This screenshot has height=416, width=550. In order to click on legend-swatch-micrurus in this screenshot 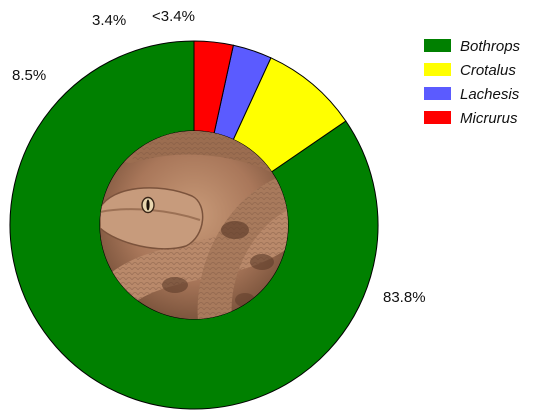, I will do `click(437, 117)`.